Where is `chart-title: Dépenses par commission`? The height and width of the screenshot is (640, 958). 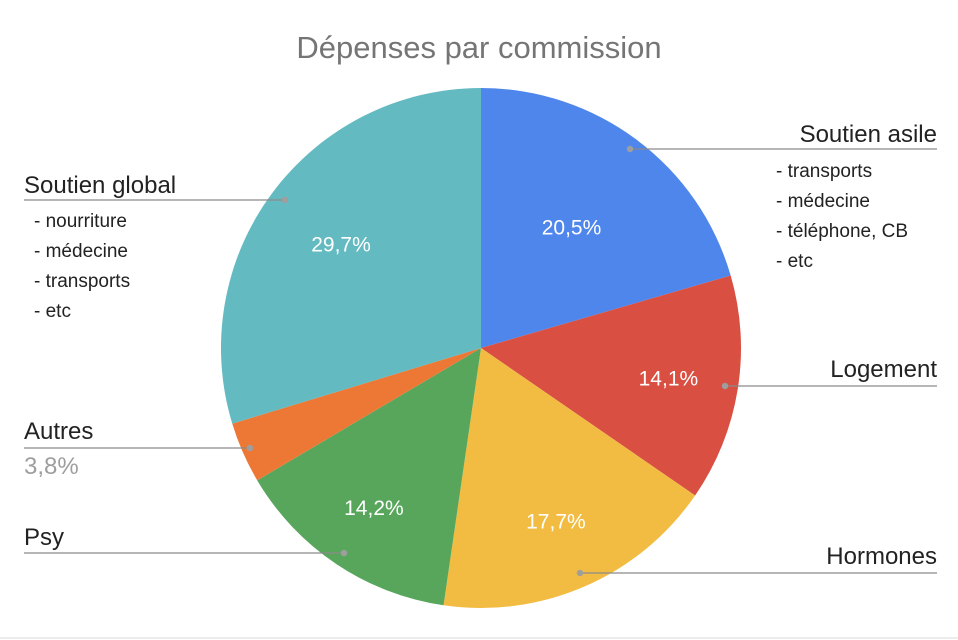 chart-title: Dépenses par commission is located at coordinates (478, 47).